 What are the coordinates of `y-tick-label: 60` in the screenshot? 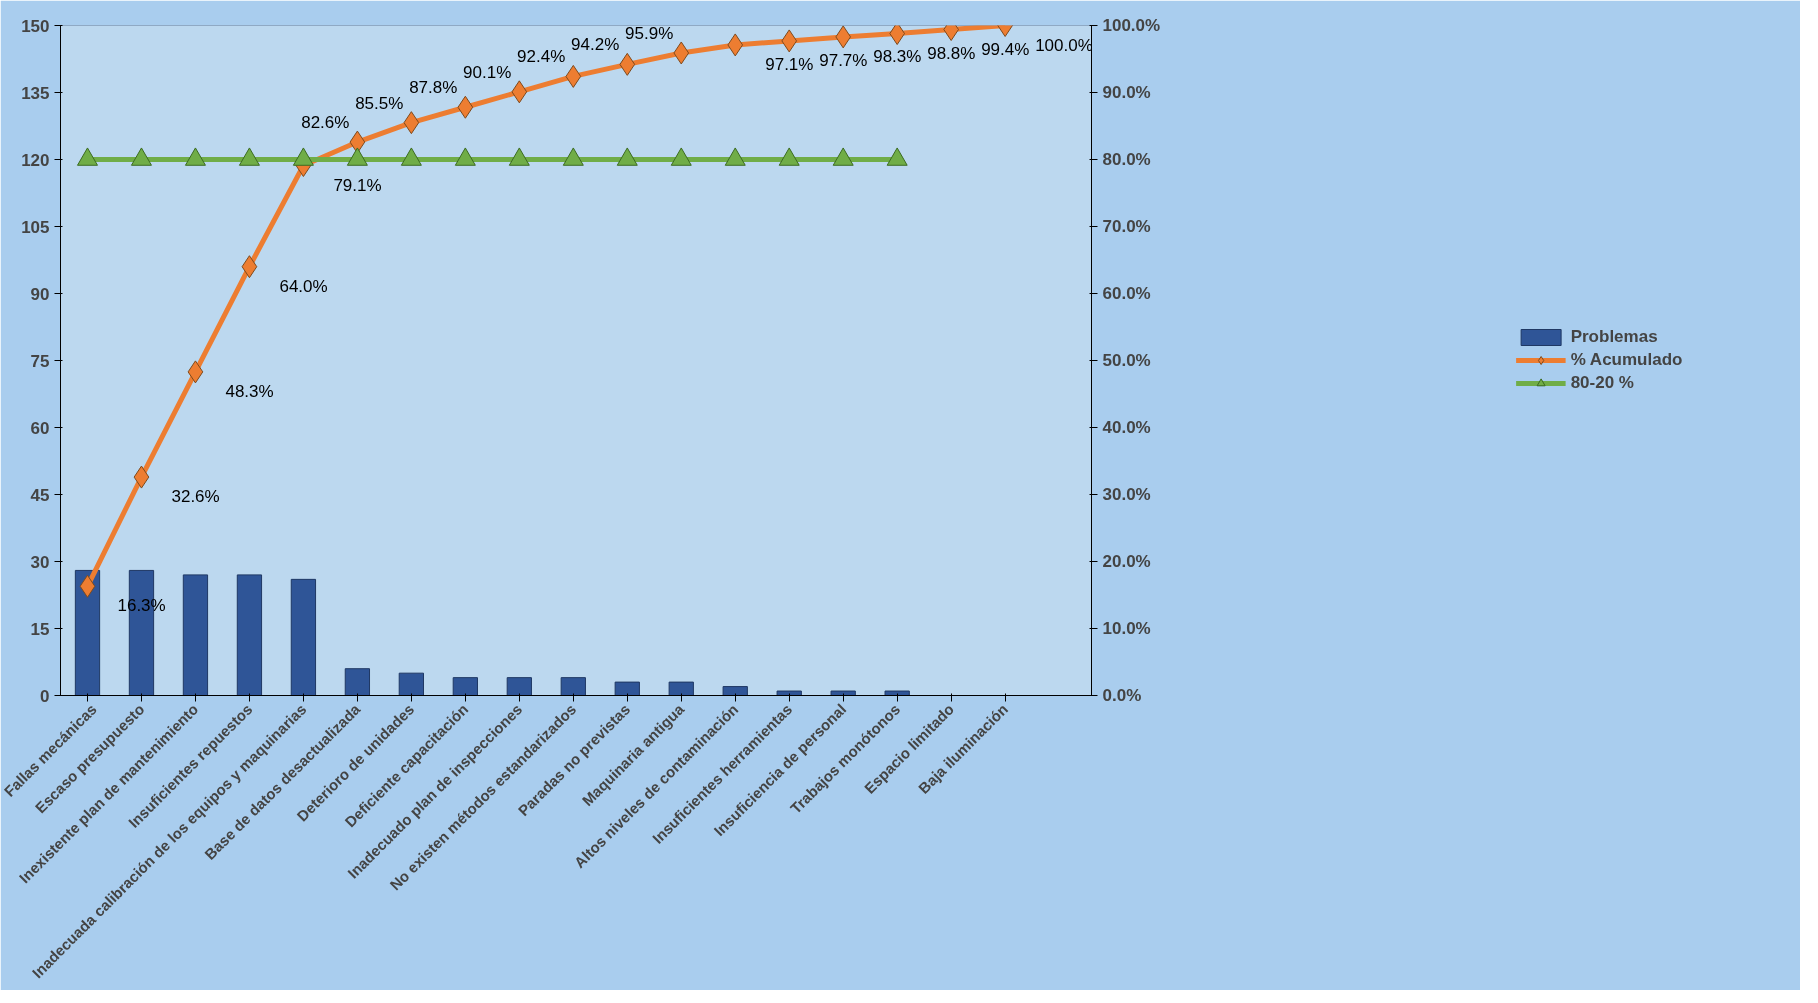 It's located at (40, 428).